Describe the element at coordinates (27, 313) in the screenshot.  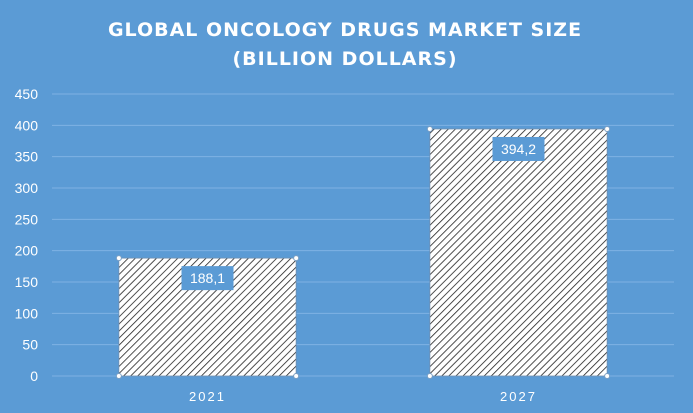
I see `y-tick-label: 100` at that location.